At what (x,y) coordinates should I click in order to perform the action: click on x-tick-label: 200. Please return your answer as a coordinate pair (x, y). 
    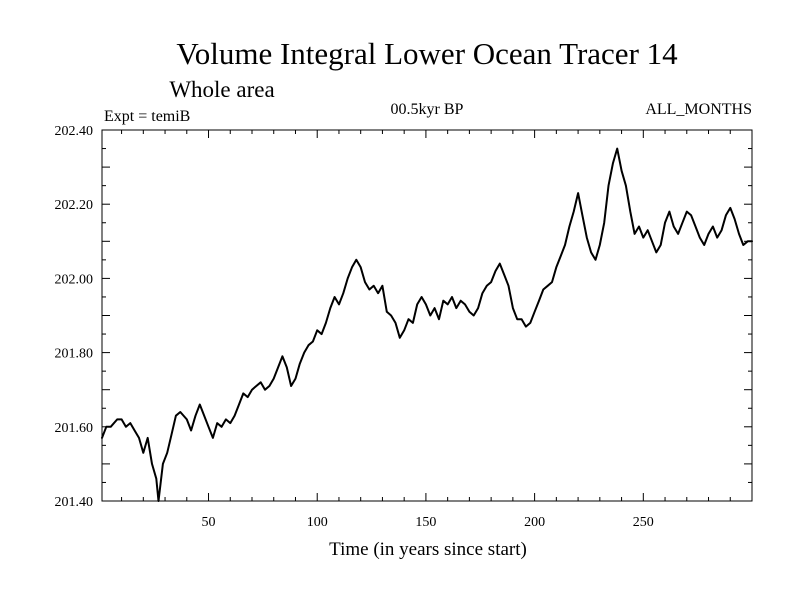
    Looking at the image, I should click on (534, 522).